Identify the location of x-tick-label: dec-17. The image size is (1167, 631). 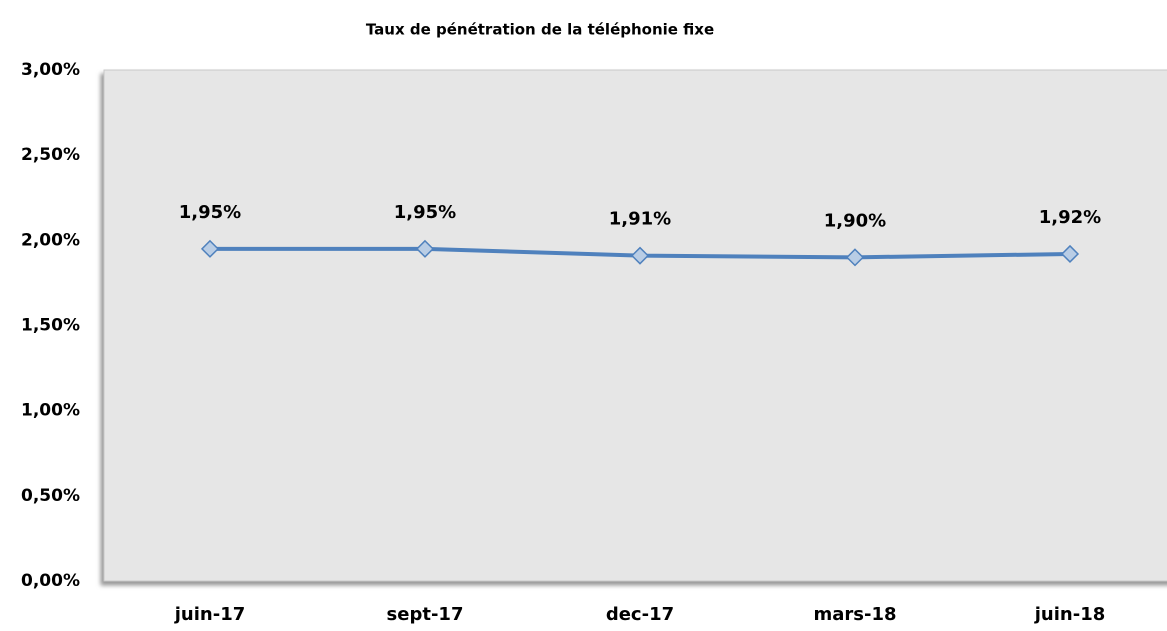
(640, 614).